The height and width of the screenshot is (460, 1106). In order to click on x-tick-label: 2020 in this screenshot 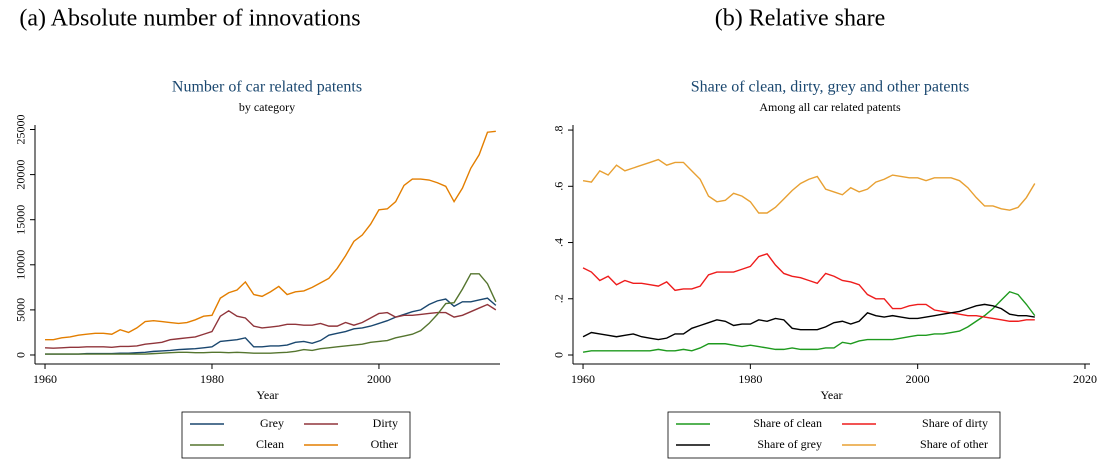, I will do `click(1085, 379)`.